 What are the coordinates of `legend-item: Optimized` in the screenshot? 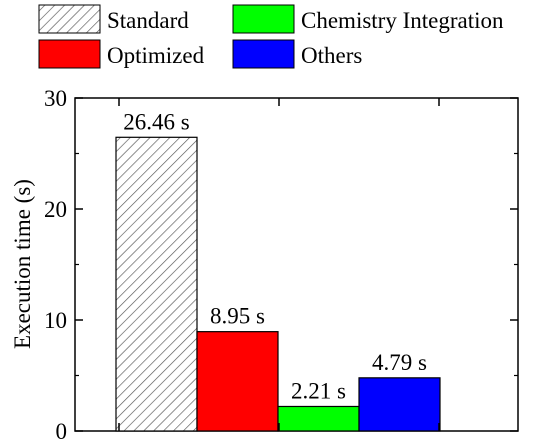 It's located at (121, 54).